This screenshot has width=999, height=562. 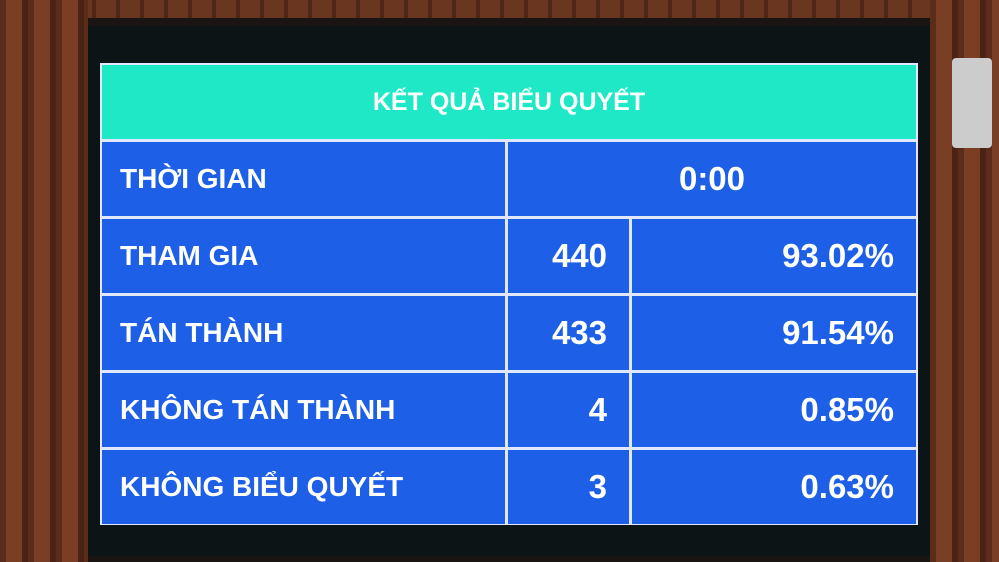 What do you see at coordinates (774, 256) in the screenshot?
I see `row-percent: 93.02%` at bounding box center [774, 256].